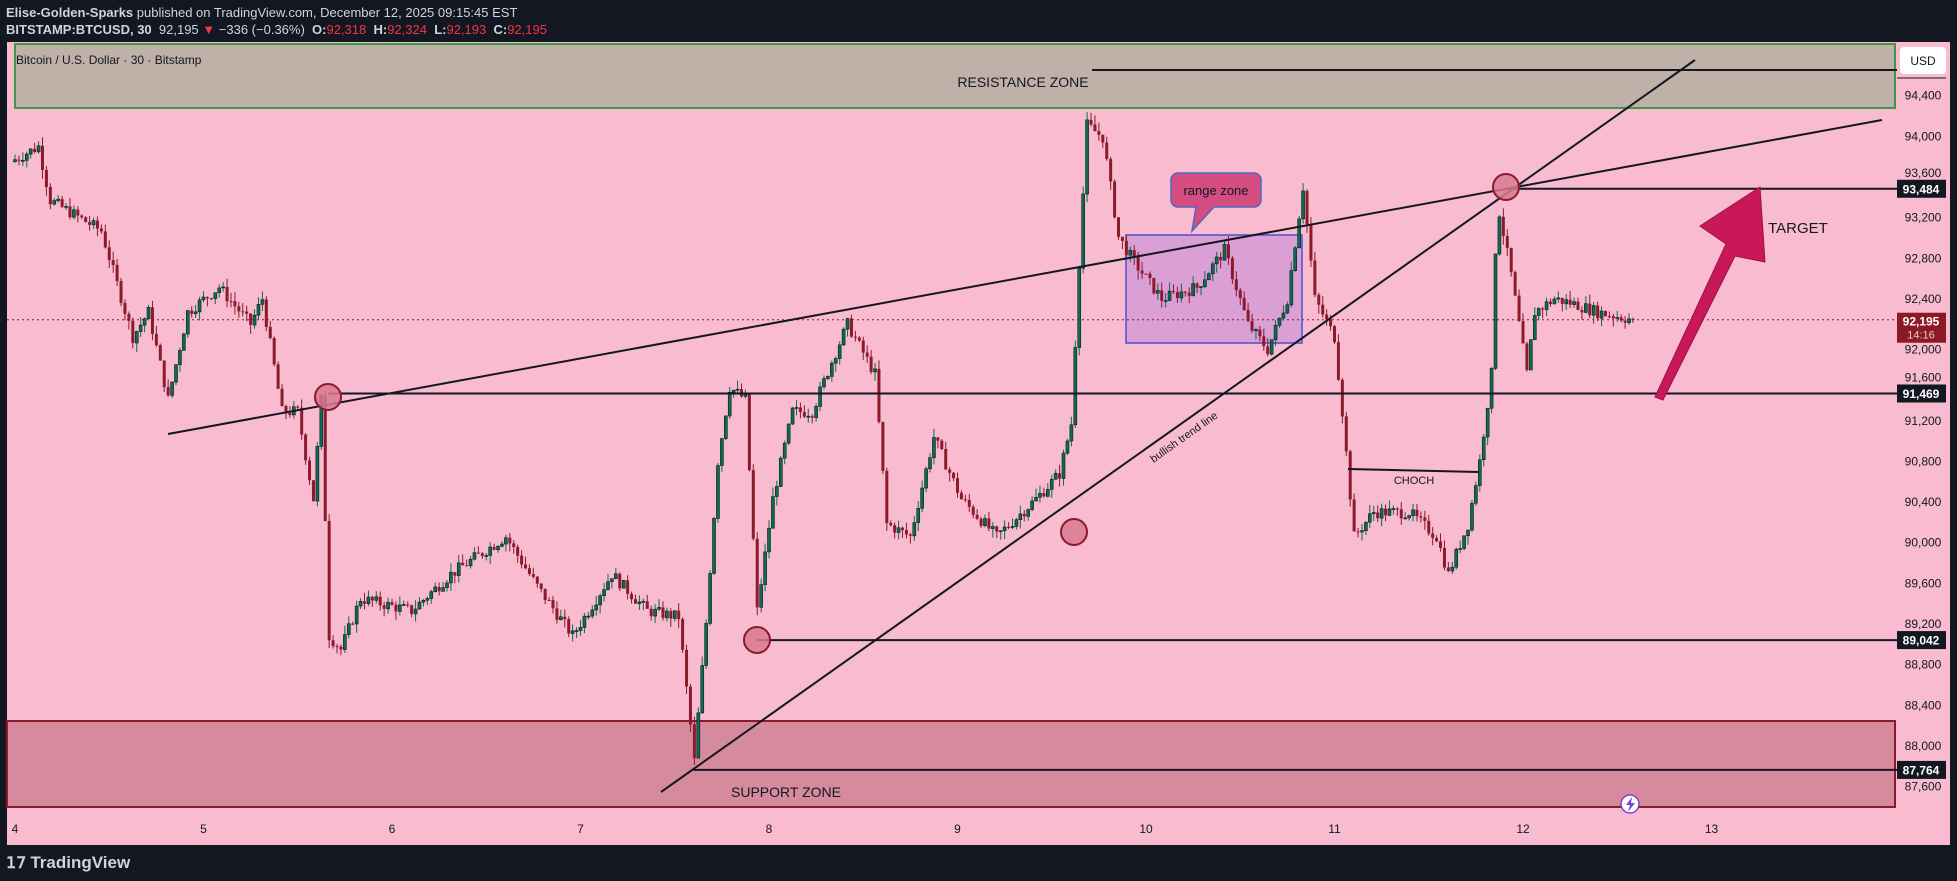 The height and width of the screenshot is (881, 1957). Describe the element at coordinates (1630, 804) in the screenshot. I see `lightning-icon` at that location.